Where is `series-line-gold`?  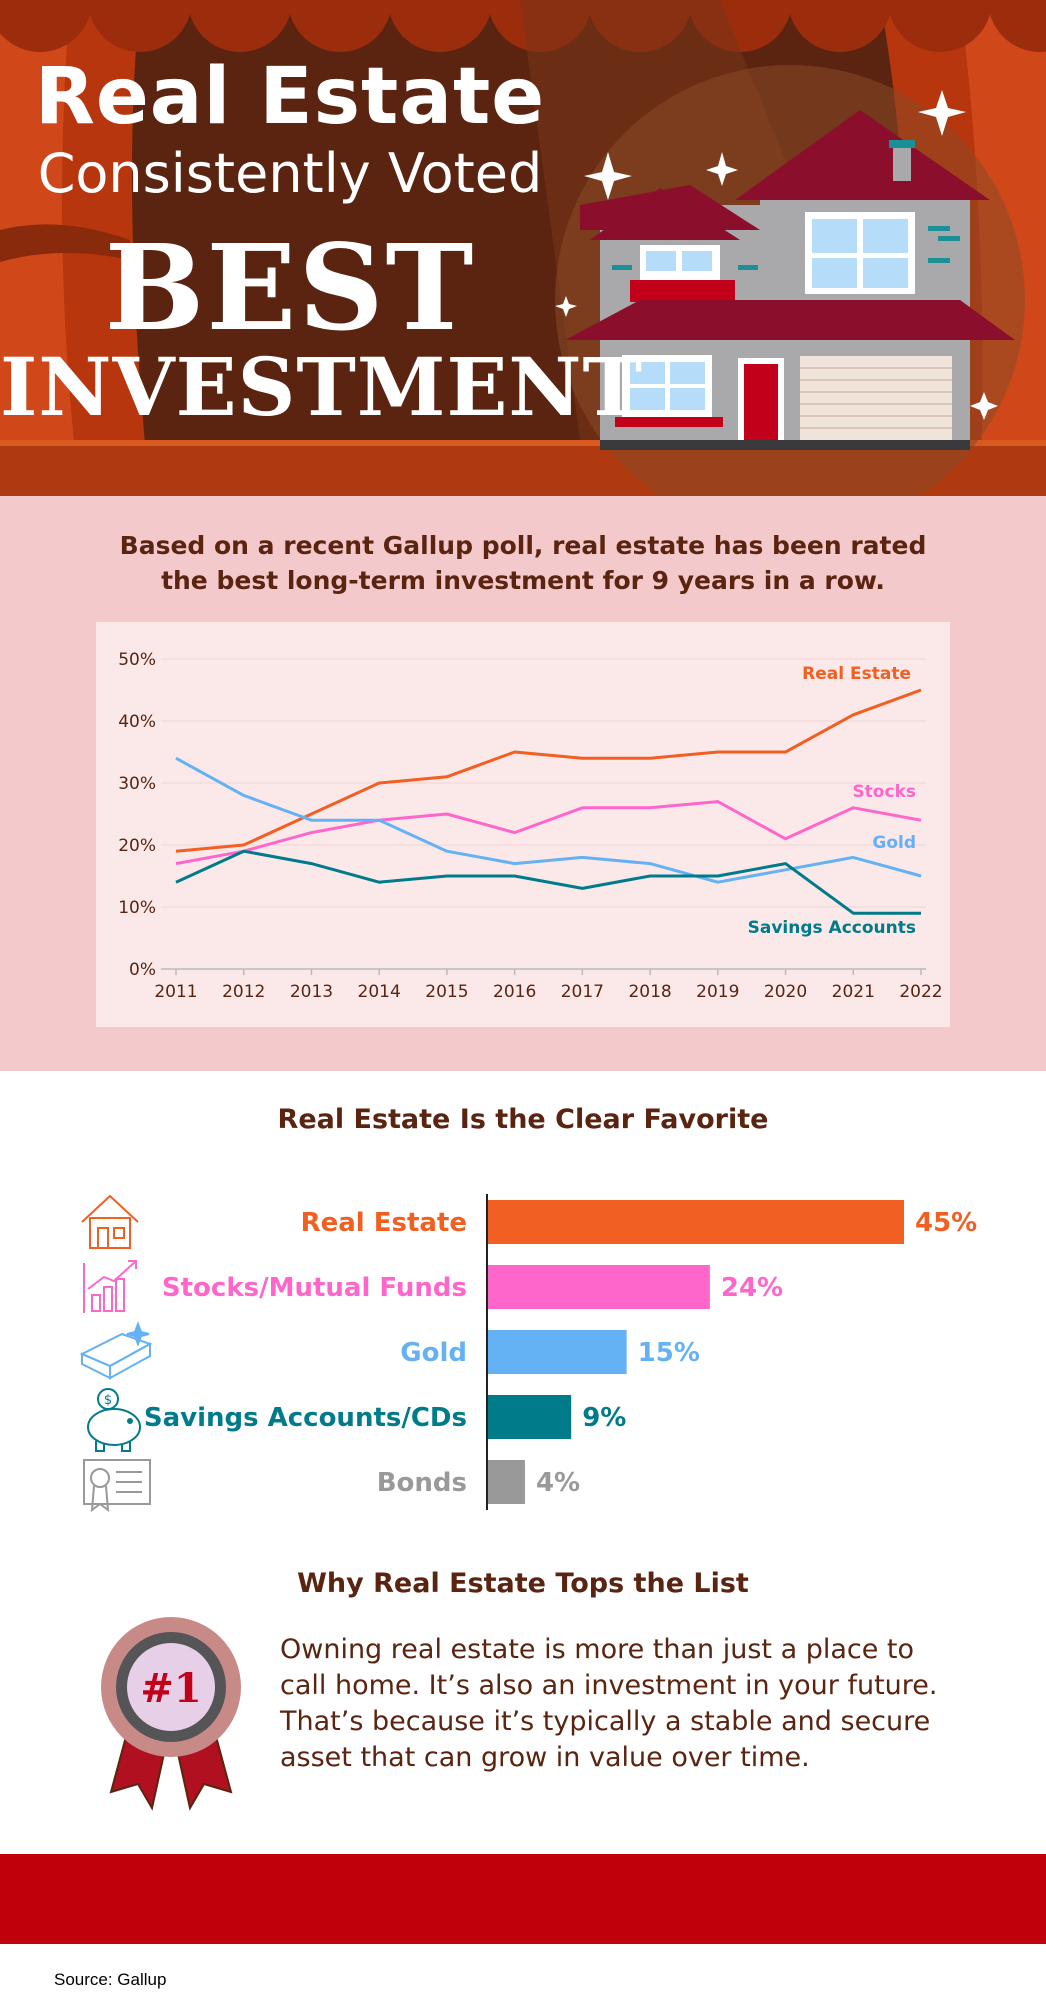
series-line-gold is located at coordinates (548, 820).